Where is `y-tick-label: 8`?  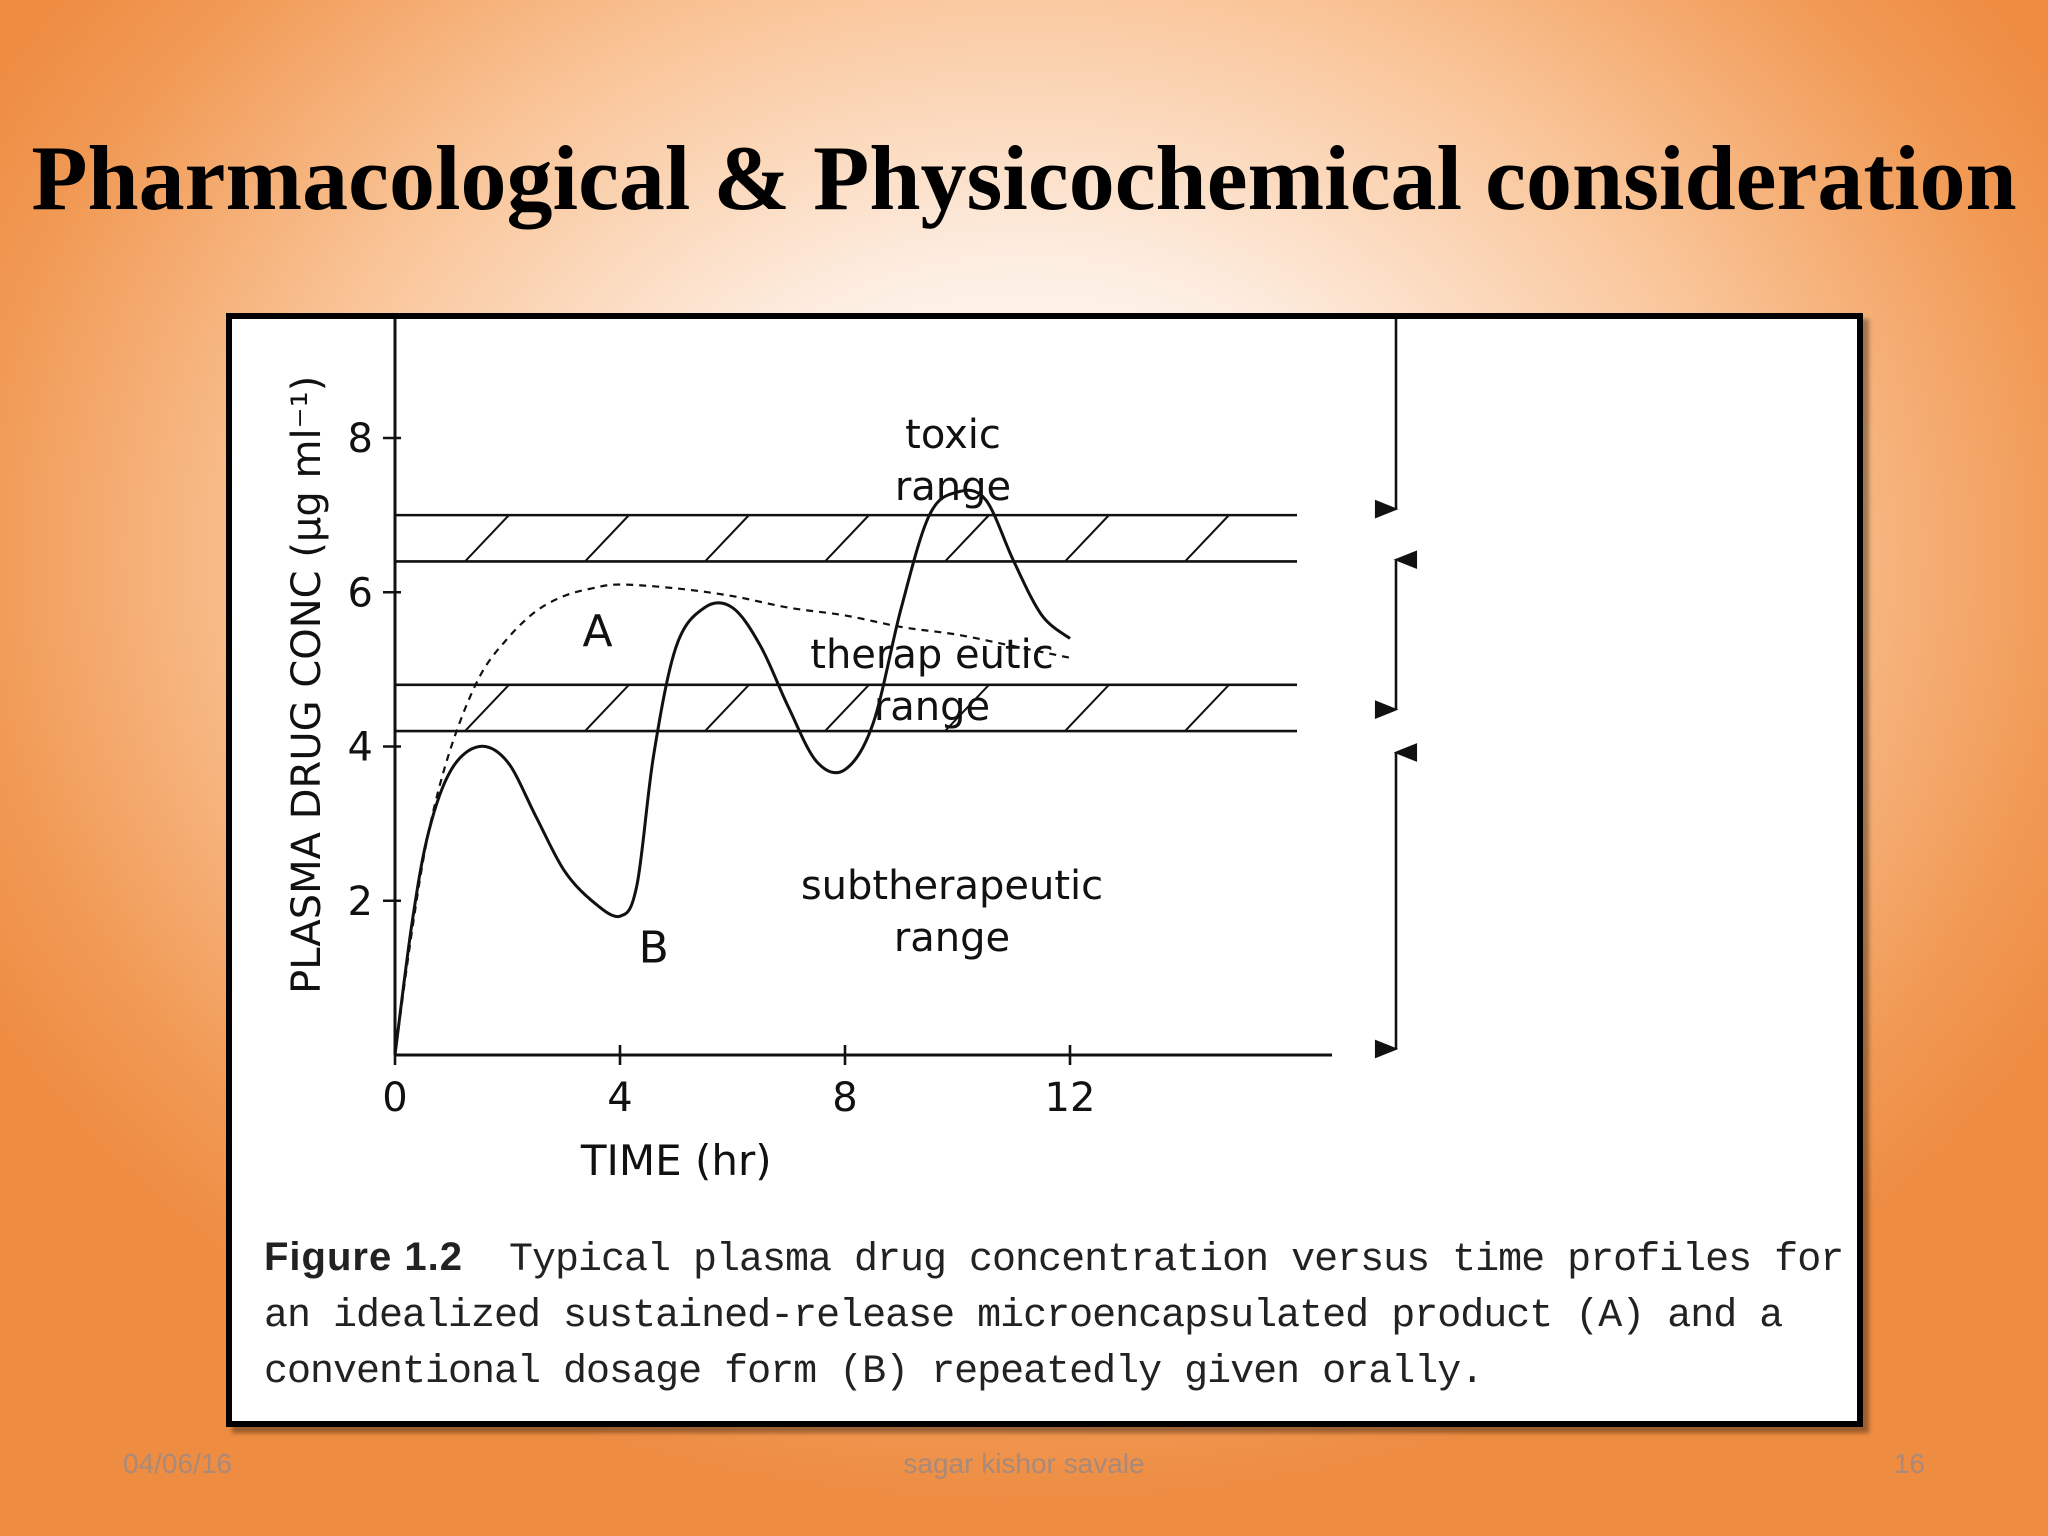
y-tick-label: 8 is located at coordinates (360, 439).